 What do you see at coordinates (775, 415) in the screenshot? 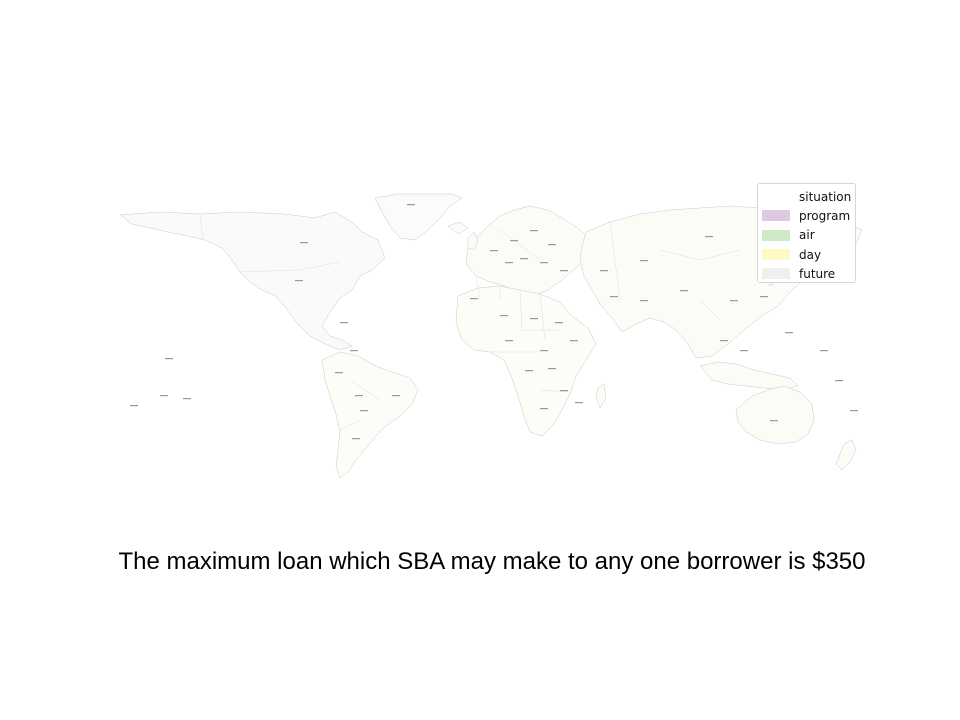
I see `australia-landmass` at bounding box center [775, 415].